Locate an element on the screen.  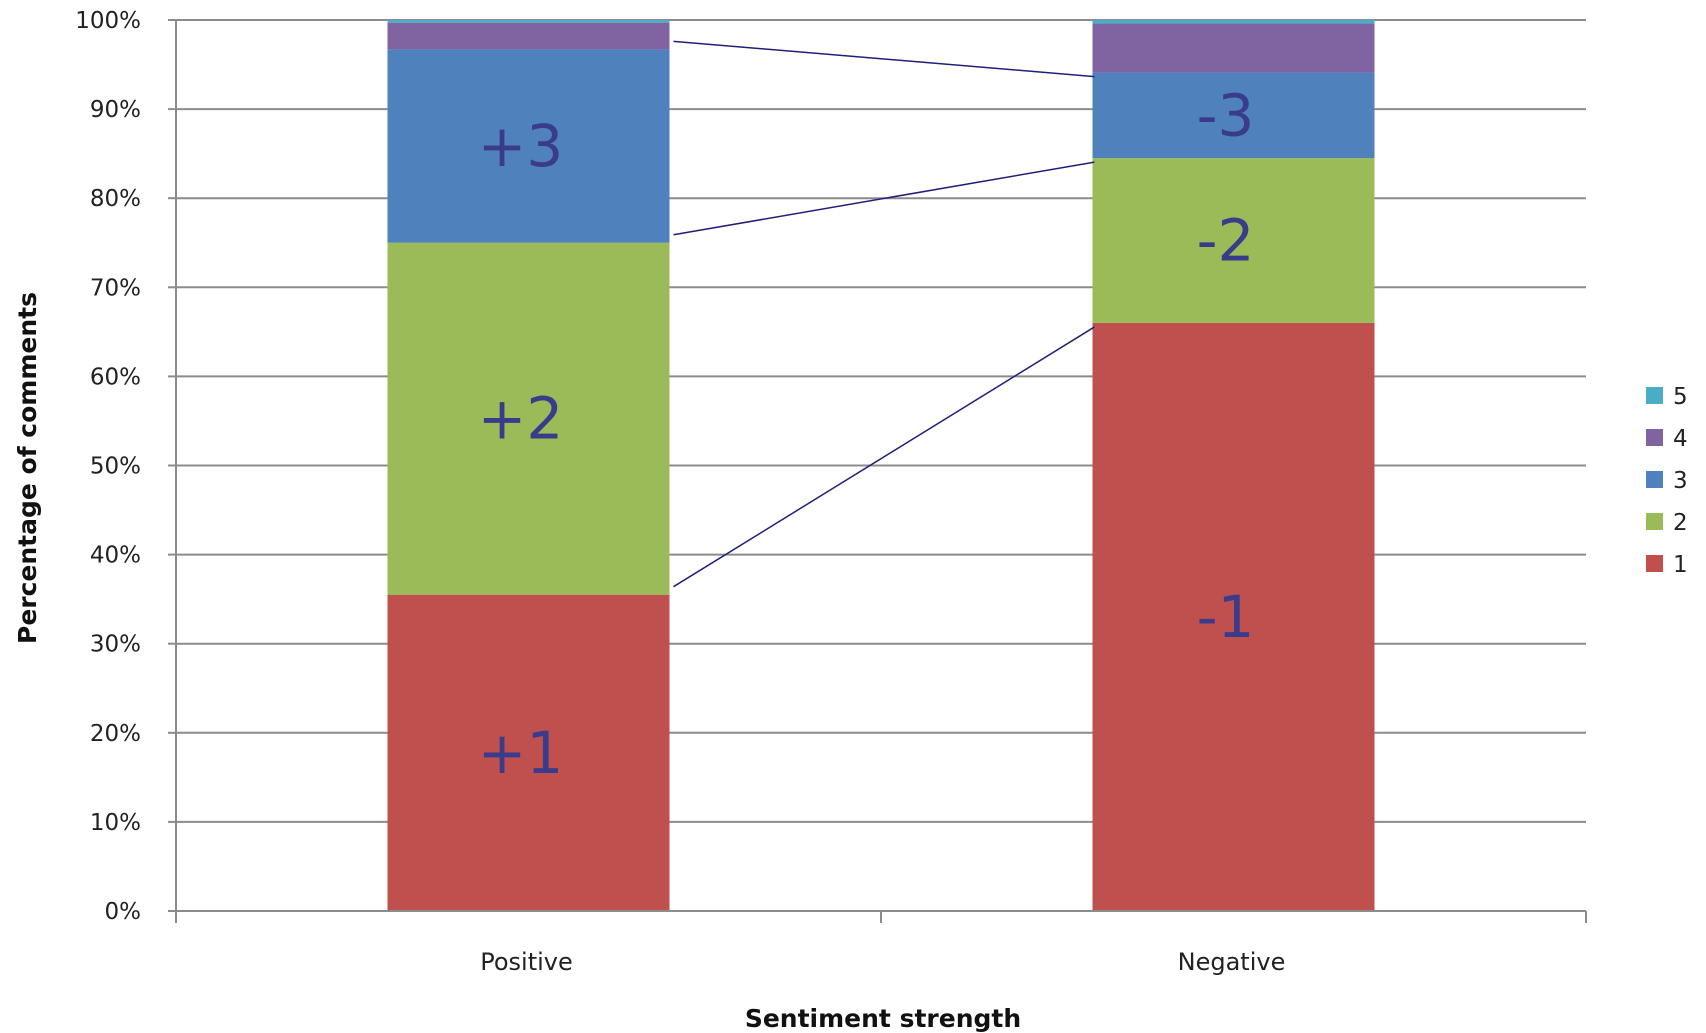
y-tick-label: 40% is located at coordinates (115, 556).